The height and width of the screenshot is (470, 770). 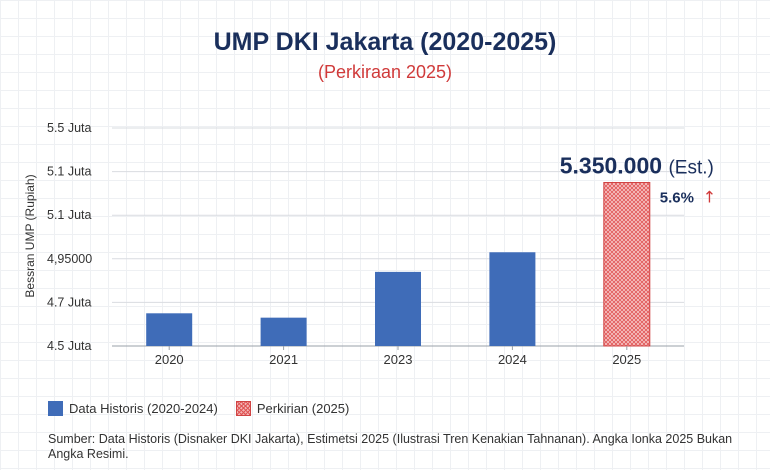 What do you see at coordinates (283, 359) in the screenshot?
I see `x-tick-label: 2021` at bounding box center [283, 359].